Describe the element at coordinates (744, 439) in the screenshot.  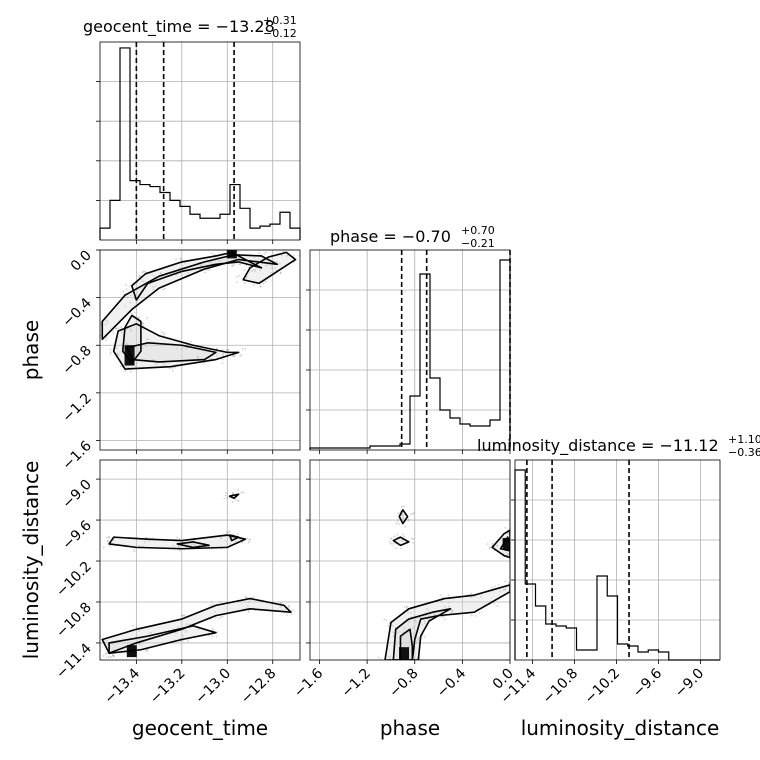
I see `title-luminosity-distance-sup: +1.10` at that location.